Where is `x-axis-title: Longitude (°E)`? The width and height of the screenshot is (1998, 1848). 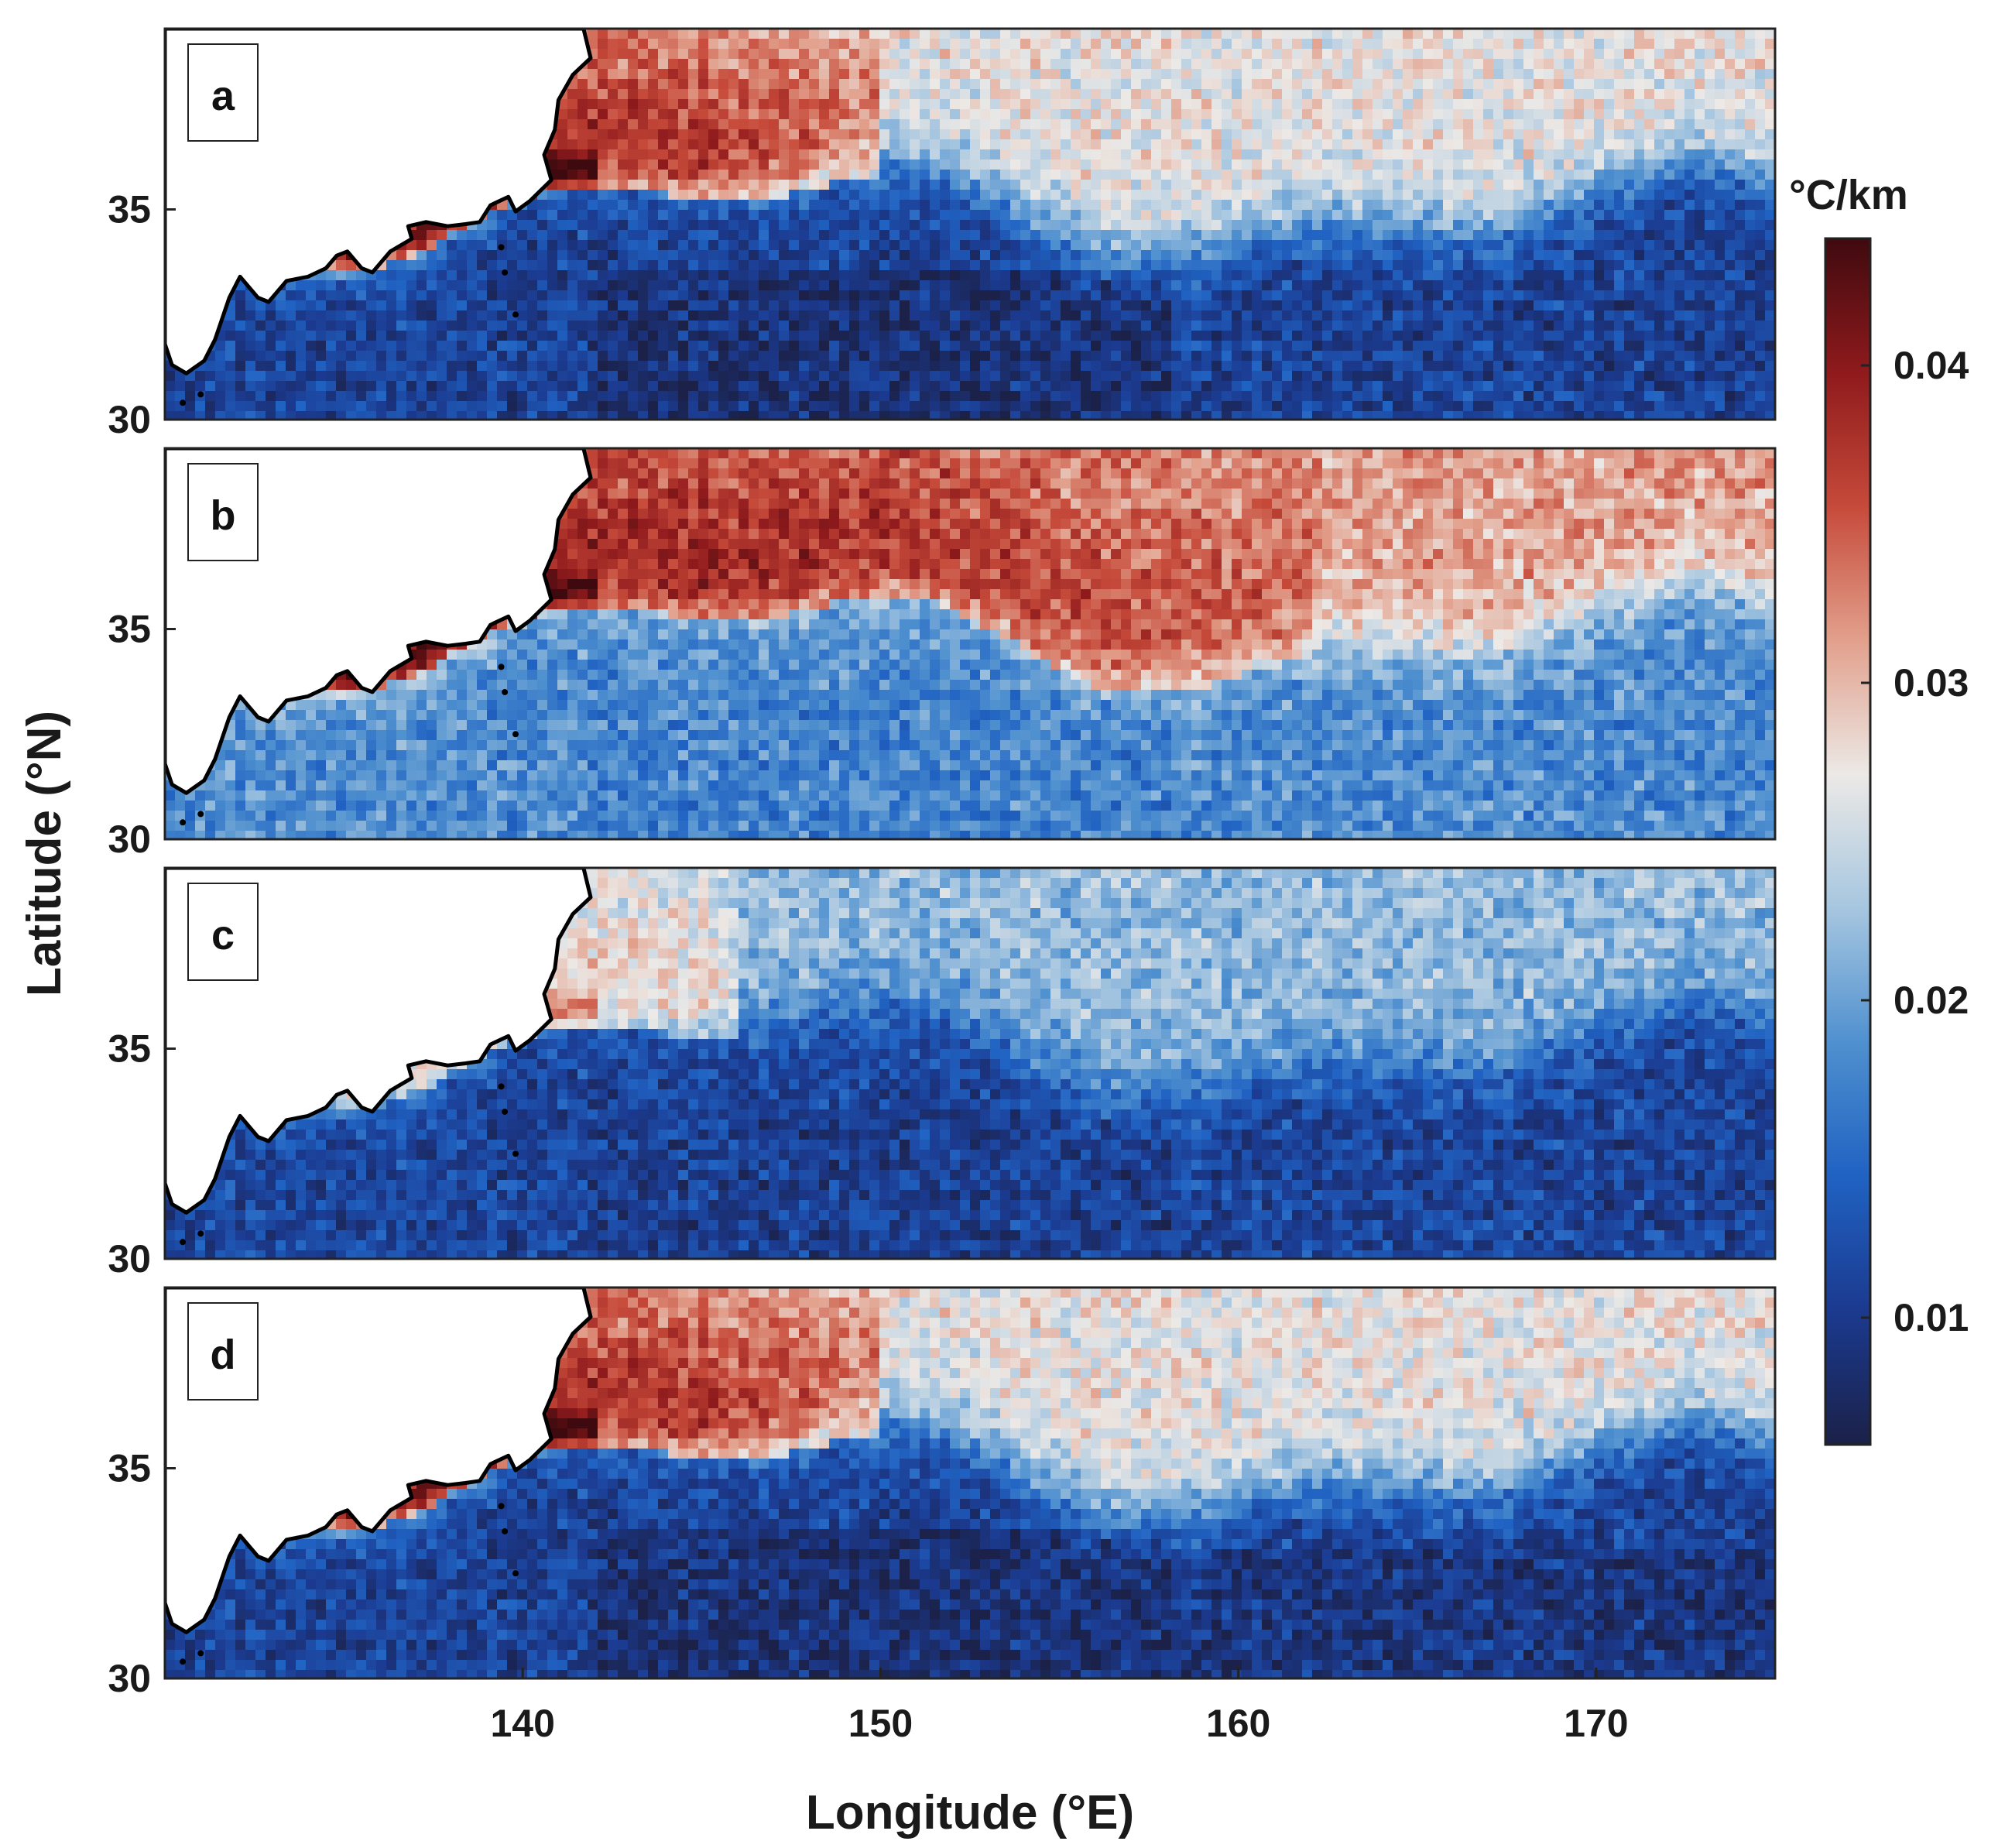 x-axis-title: Longitude (°E) is located at coordinates (970, 1812).